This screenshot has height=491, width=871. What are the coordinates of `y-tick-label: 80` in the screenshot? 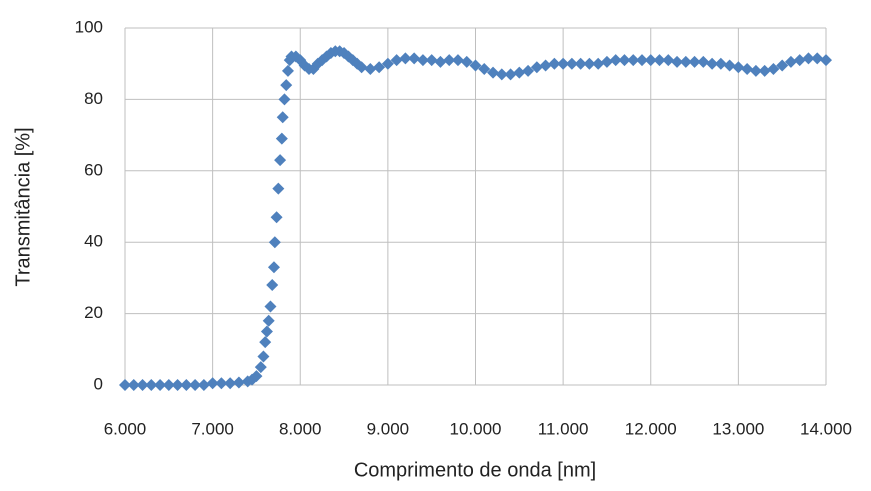 It's located at (93, 98).